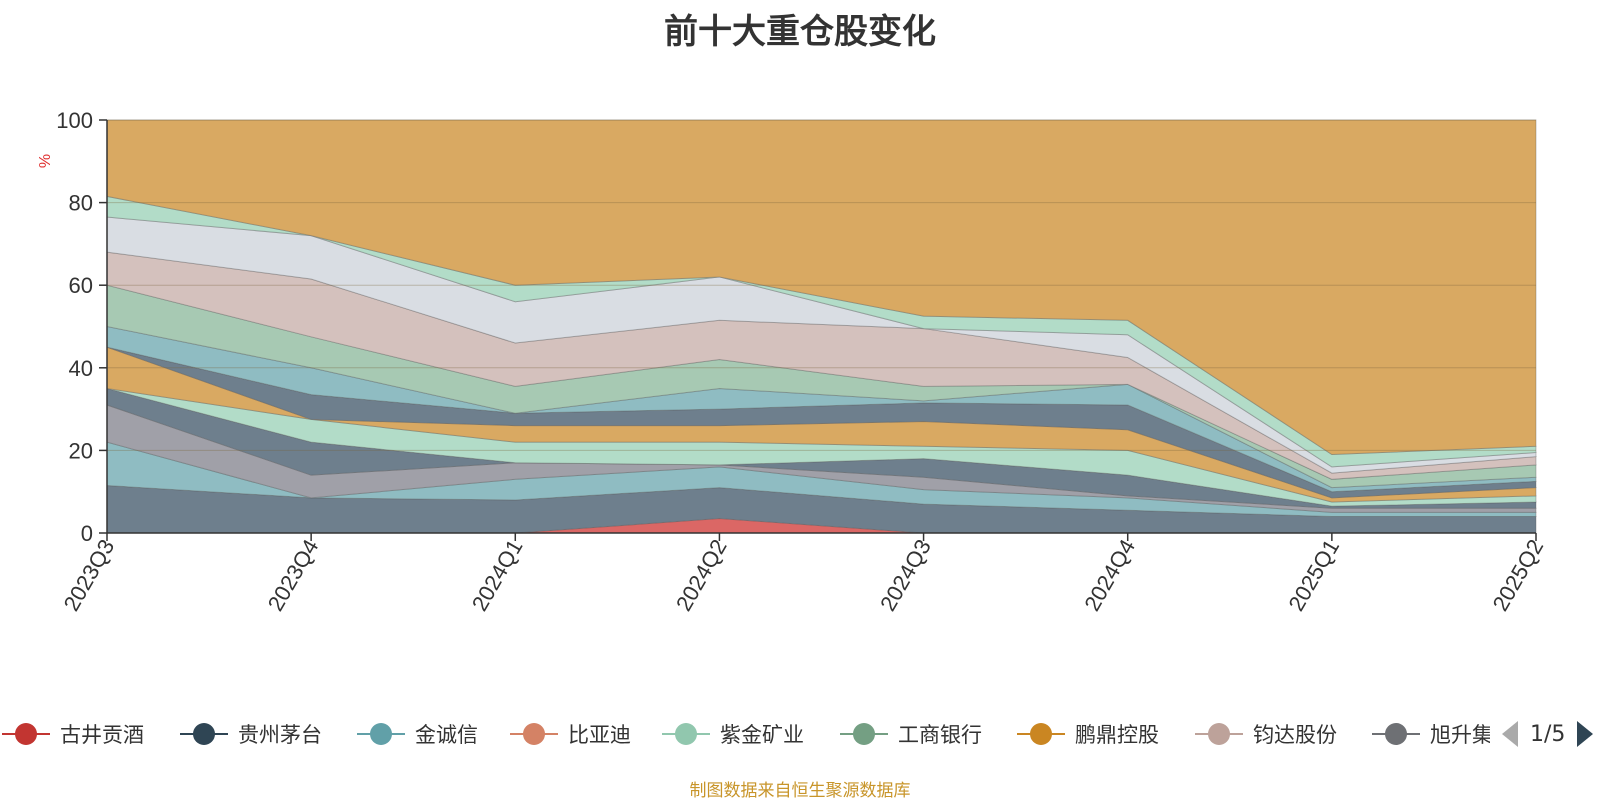 The image size is (1600, 801). Describe the element at coordinates (800, 791) in the screenshot. I see `source-note: 制图数据来自恒生聚源数据库` at that location.